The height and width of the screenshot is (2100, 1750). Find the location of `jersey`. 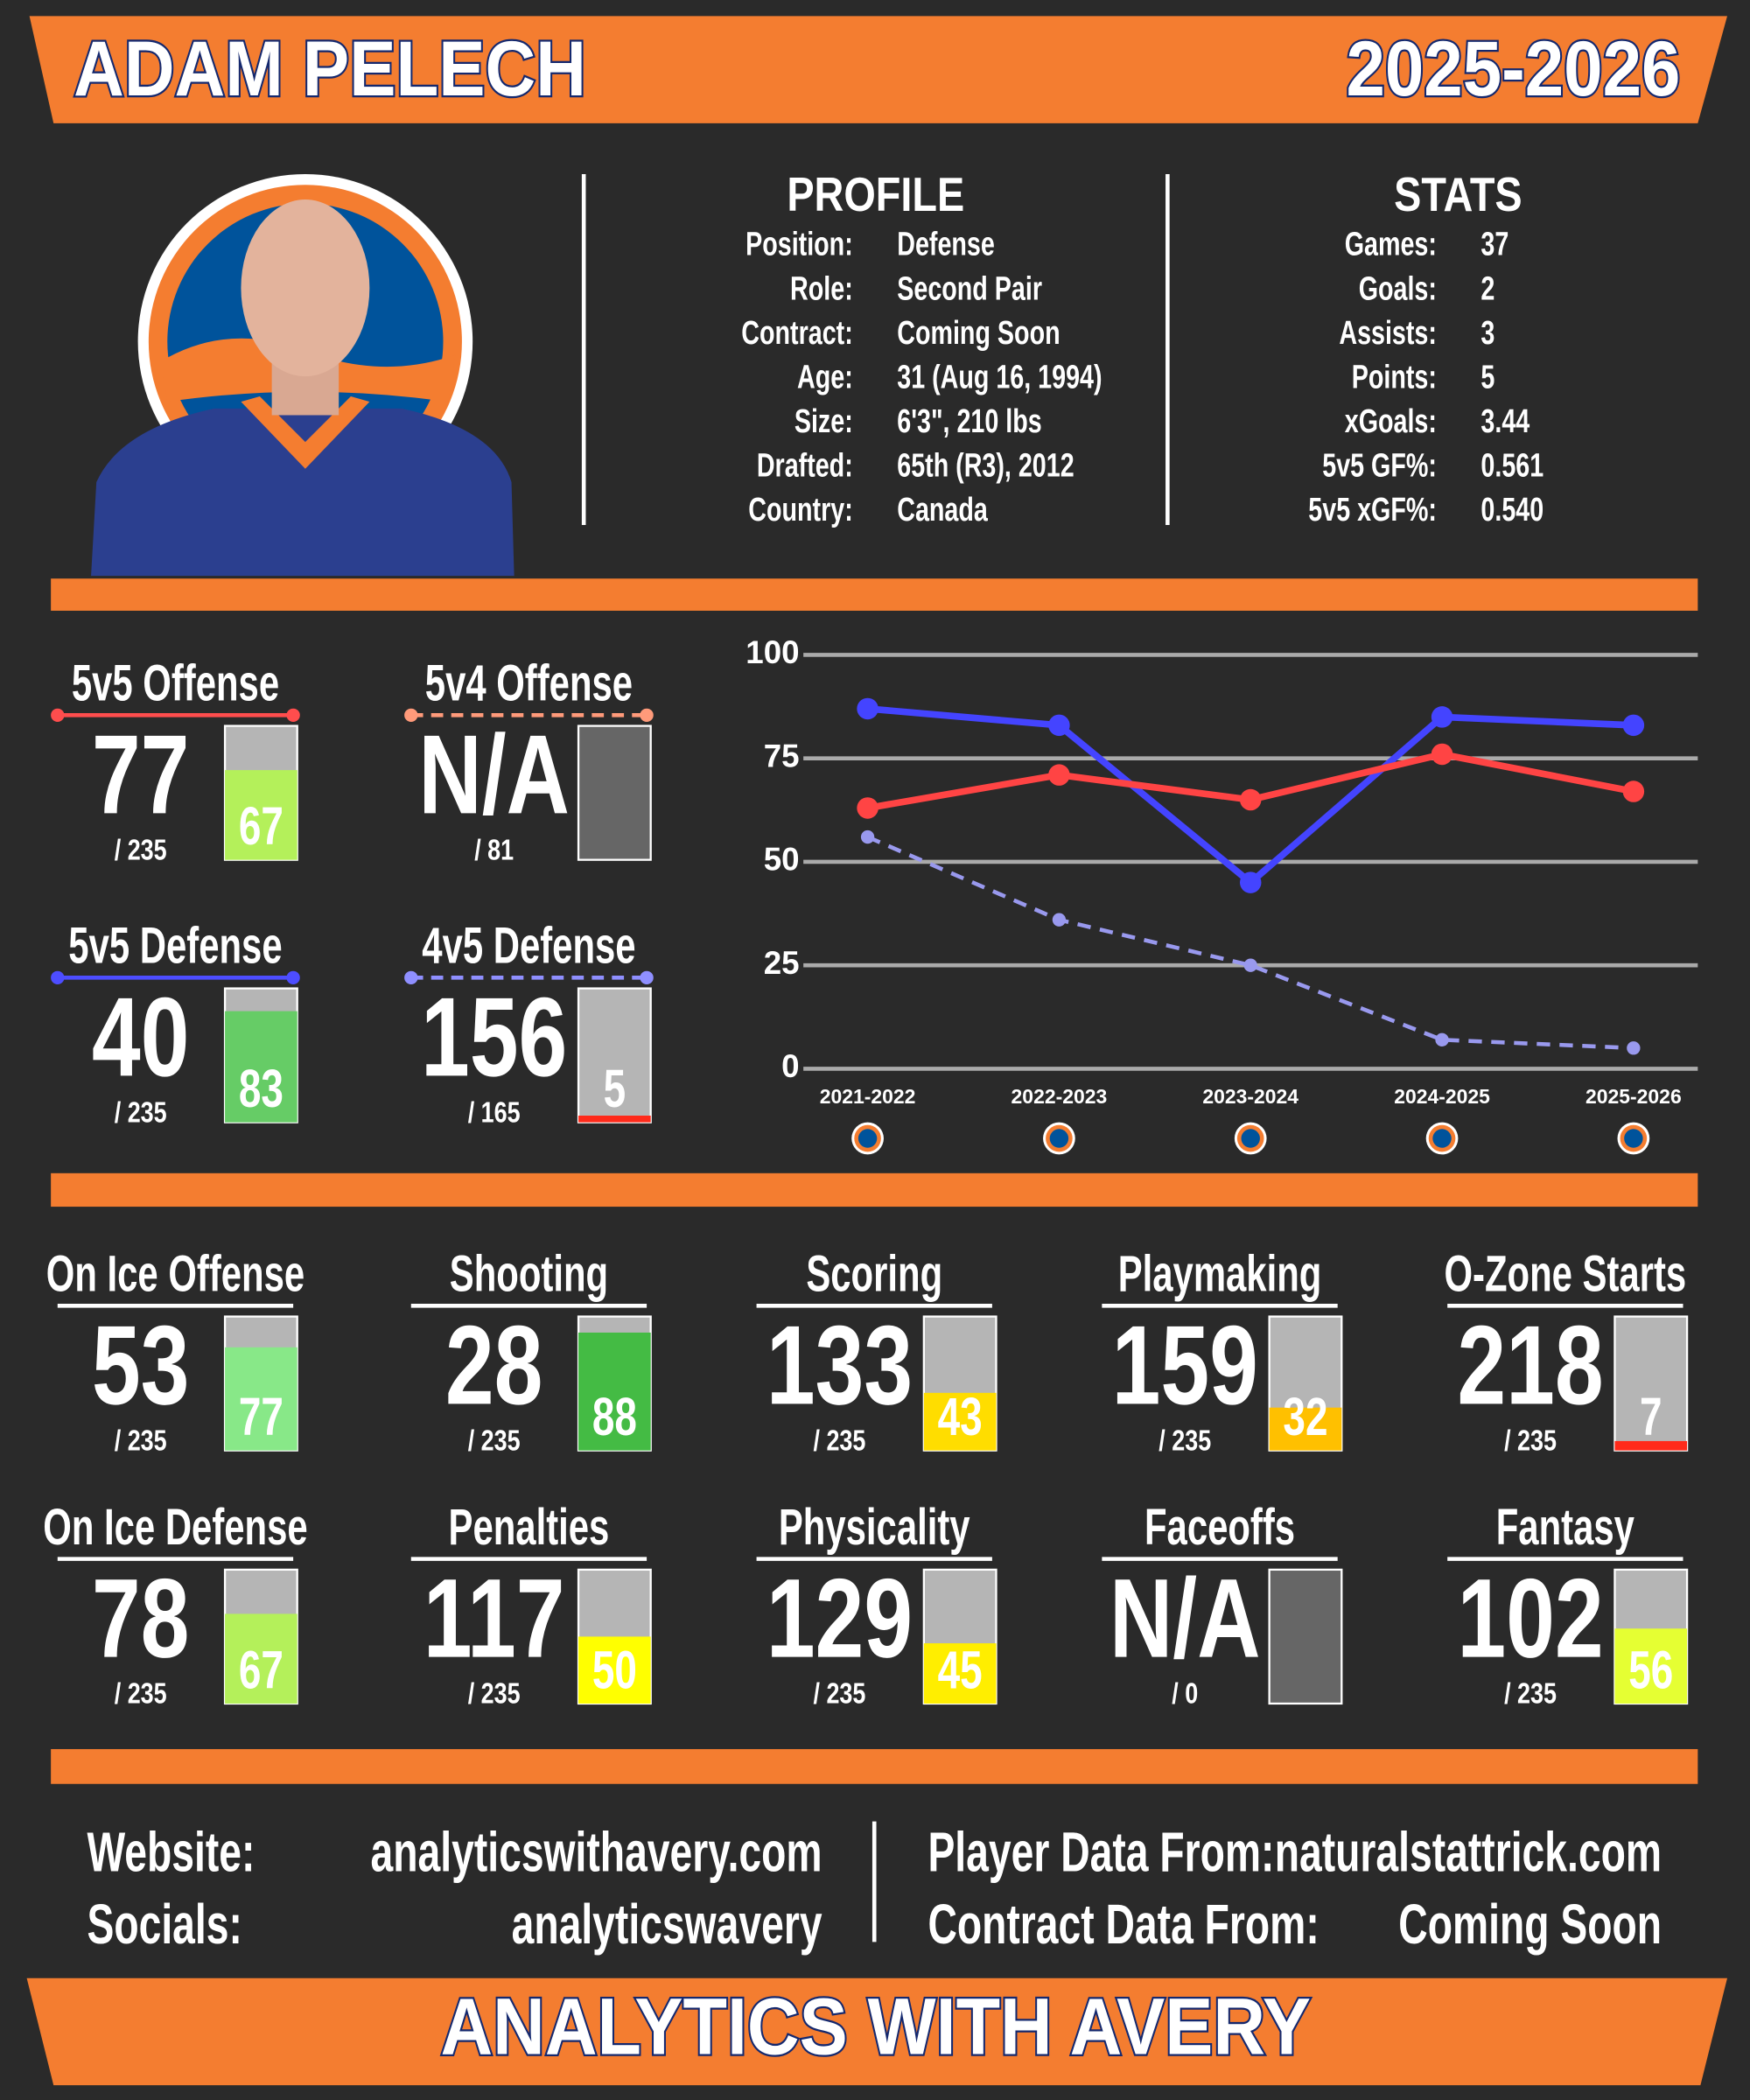

jersey is located at coordinates (302, 492).